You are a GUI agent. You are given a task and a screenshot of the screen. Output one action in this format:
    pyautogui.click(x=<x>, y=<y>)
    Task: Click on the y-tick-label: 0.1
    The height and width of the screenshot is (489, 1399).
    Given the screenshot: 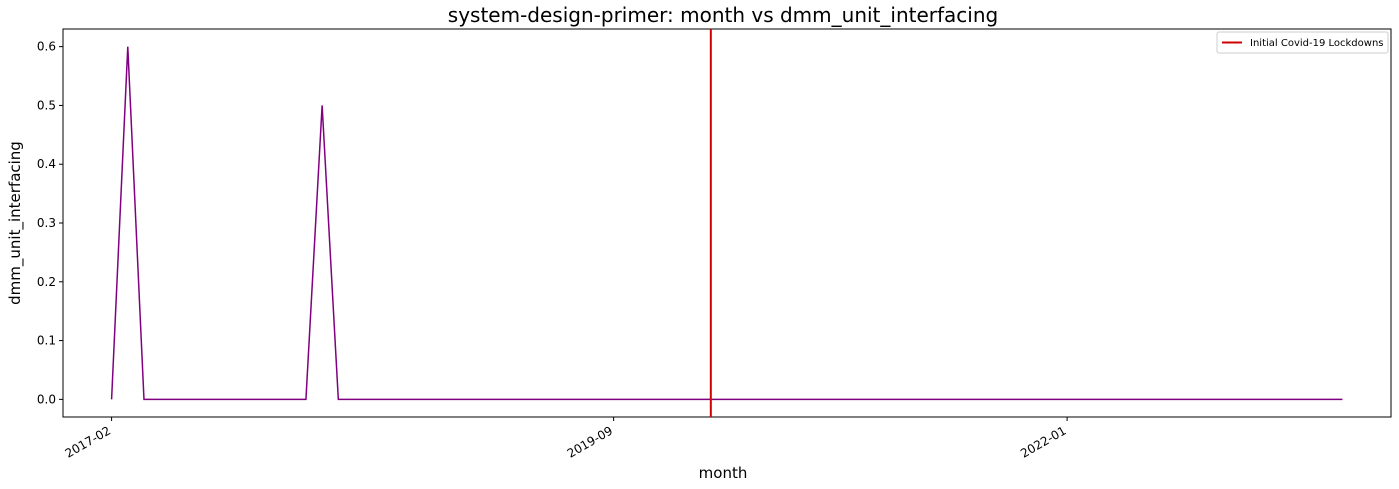 What is the action you would take?
    pyautogui.click(x=46, y=341)
    